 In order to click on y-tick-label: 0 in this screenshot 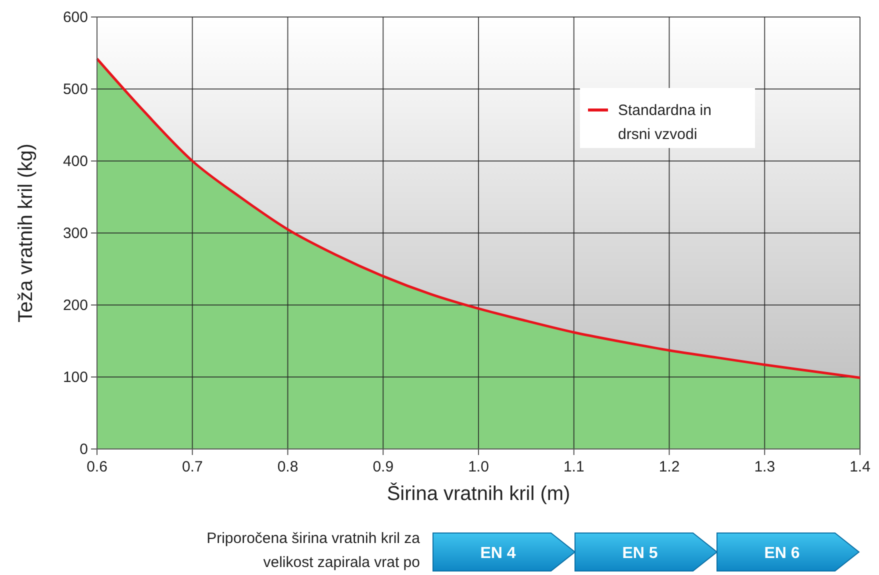, I will do `click(84, 449)`.